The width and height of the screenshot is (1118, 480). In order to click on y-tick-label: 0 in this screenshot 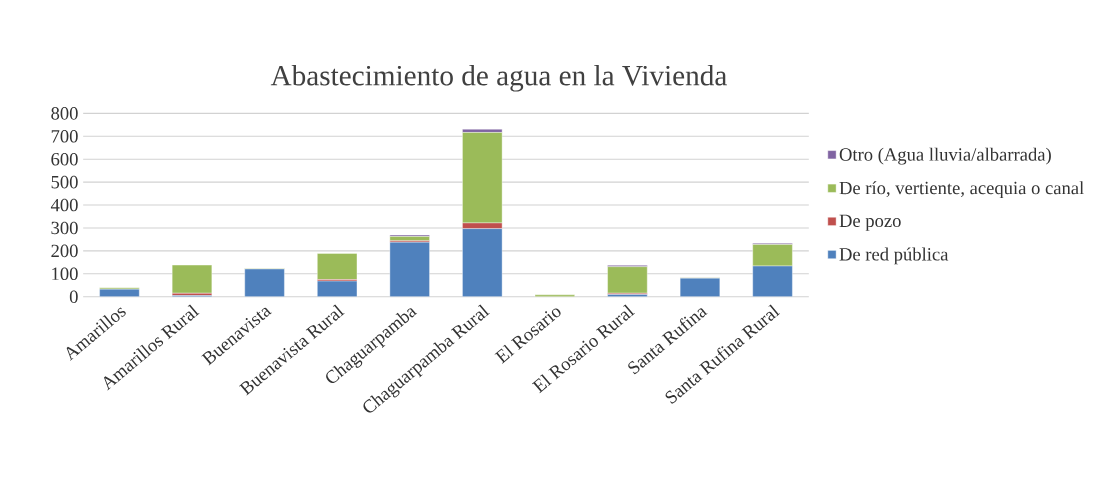, I will do `click(73, 296)`.